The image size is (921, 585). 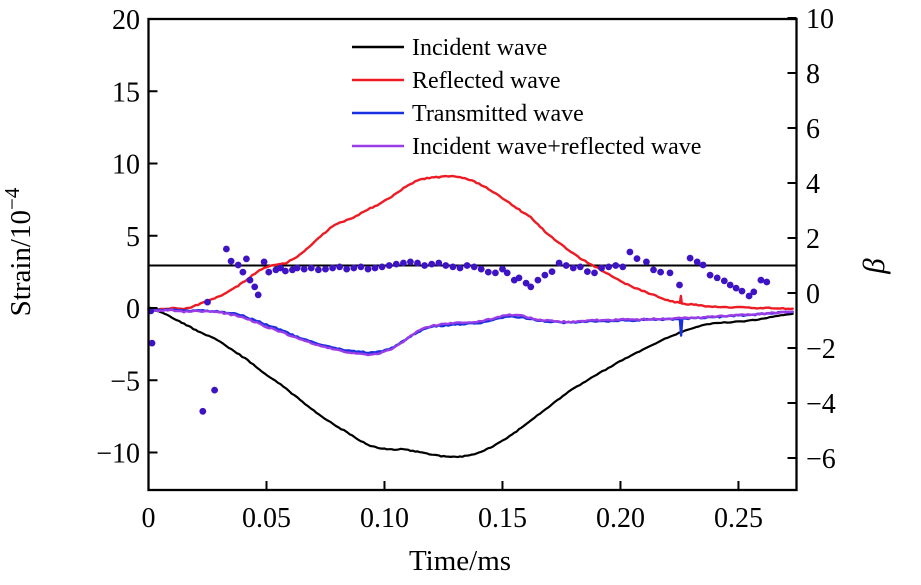 What do you see at coordinates (126, 92) in the screenshot?
I see `left-tick-label: 15` at bounding box center [126, 92].